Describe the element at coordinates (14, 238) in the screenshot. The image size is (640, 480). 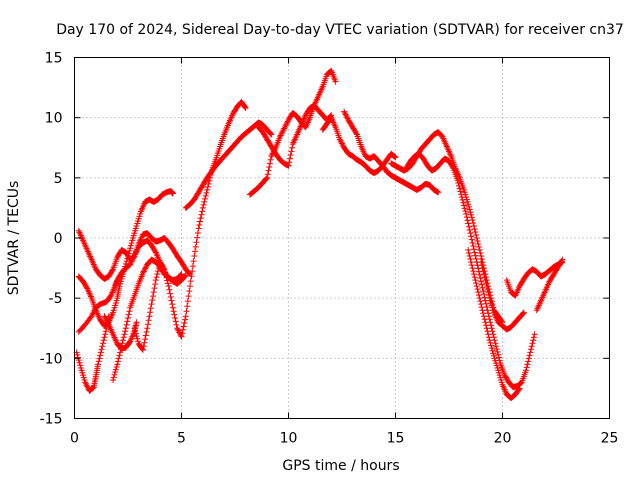
I see `y-axis-label: SDTVAR / TECUs` at that location.